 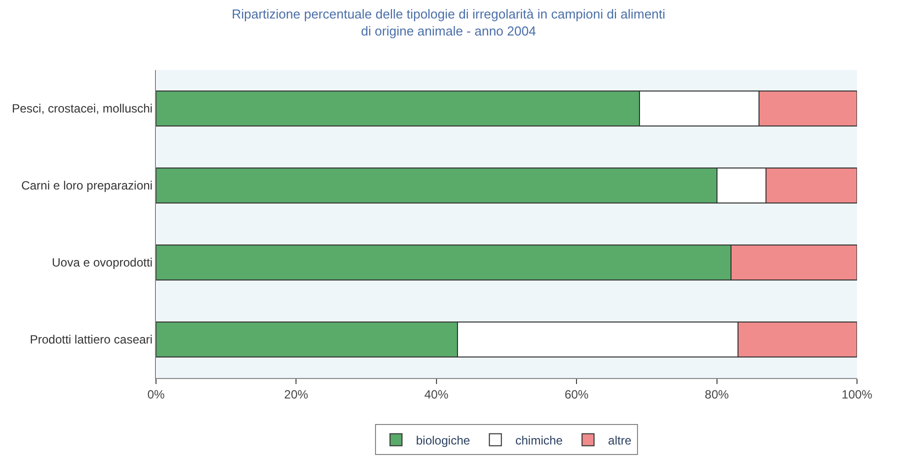 What do you see at coordinates (436, 394) in the screenshot?
I see `x-tick-label: 40%` at bounding box center [436, 394].